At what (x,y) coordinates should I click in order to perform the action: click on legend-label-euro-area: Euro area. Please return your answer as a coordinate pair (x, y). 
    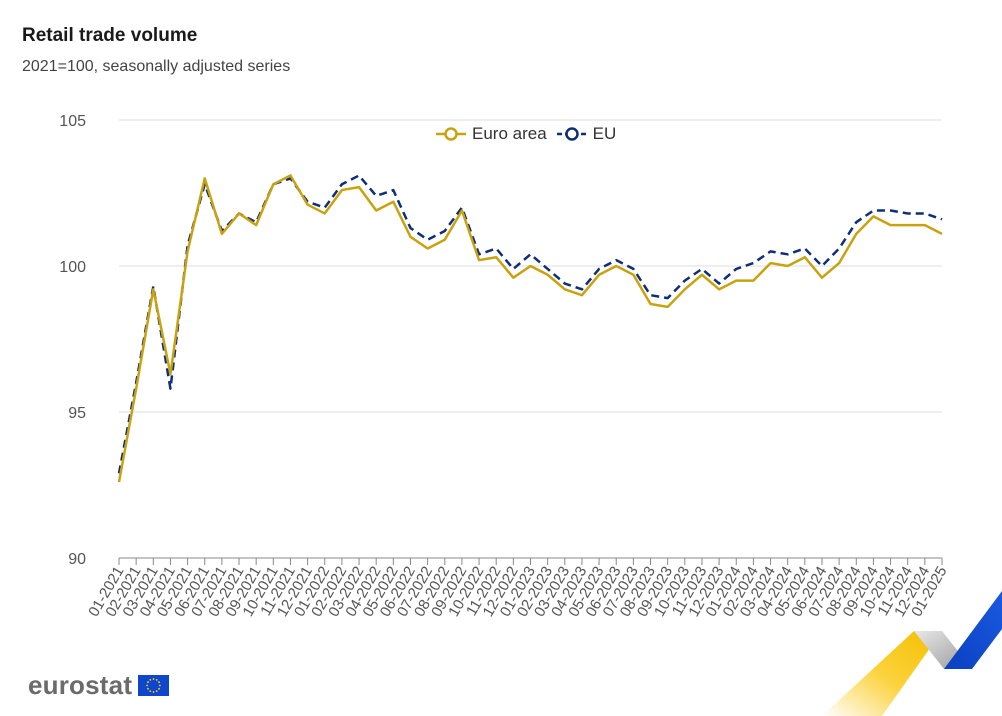
    Looking at the image, I should click on (509, 133).